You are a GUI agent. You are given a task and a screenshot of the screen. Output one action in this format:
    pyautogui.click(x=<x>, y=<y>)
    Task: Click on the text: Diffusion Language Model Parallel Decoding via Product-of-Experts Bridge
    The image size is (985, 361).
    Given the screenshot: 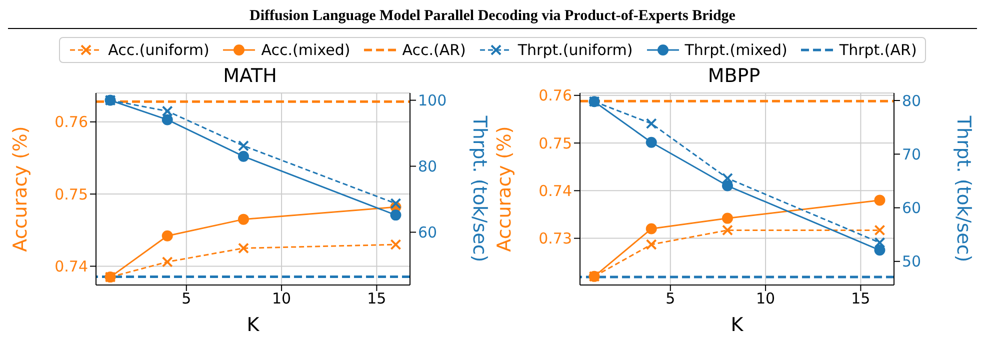 What is the action you would take?
    pyautogui.click(x=492, y=18)
    